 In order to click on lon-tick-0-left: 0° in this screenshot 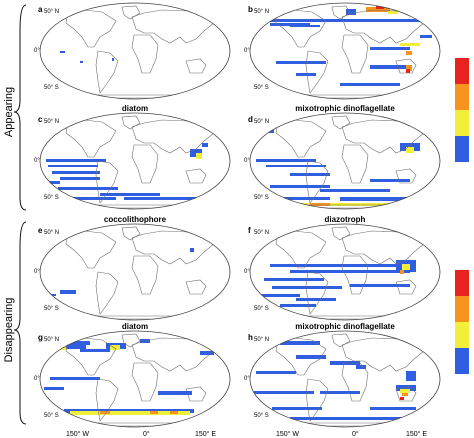, I will do `click(146, 434)`.